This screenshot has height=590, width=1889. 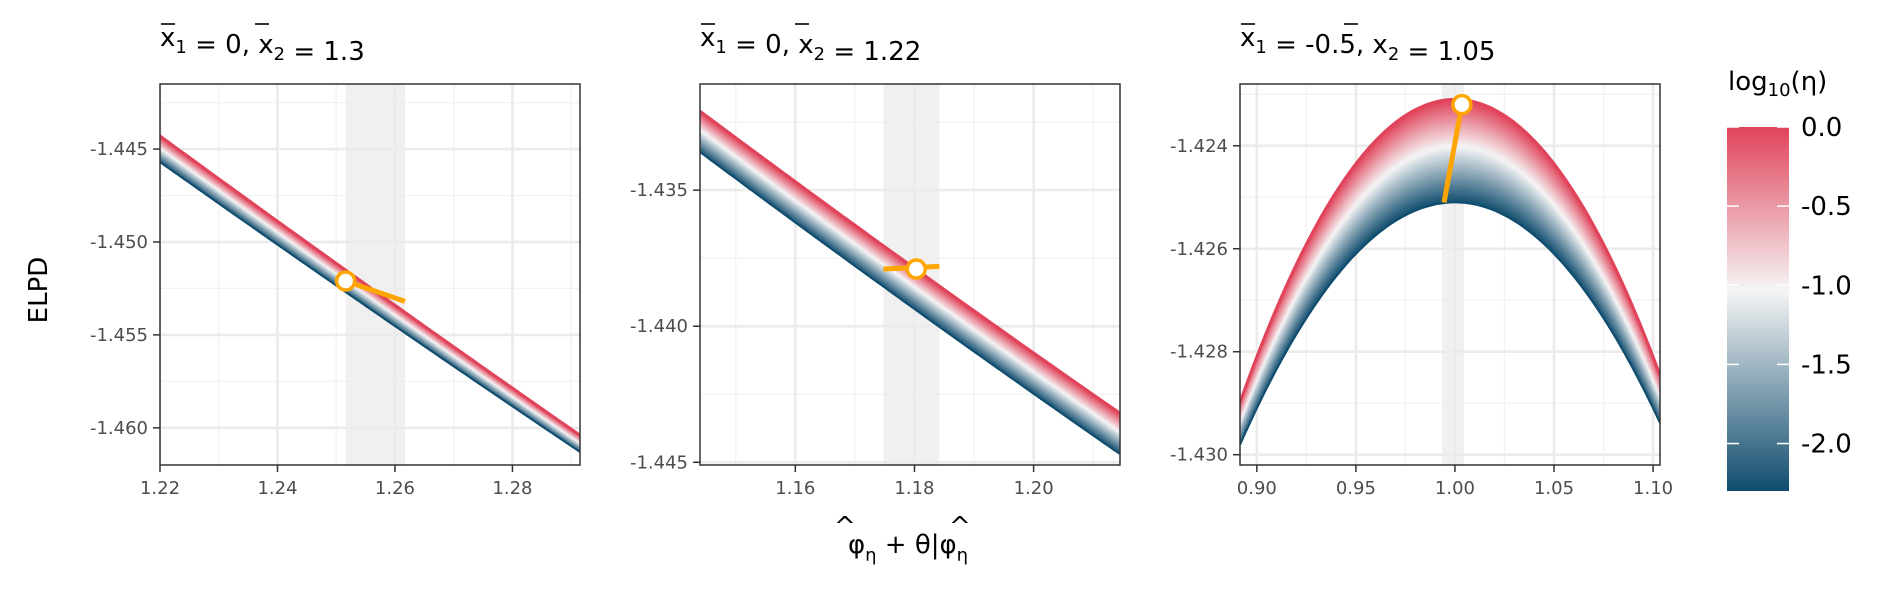 I want to click on y-axis-title: ELPD, so click(x=39, y=290).